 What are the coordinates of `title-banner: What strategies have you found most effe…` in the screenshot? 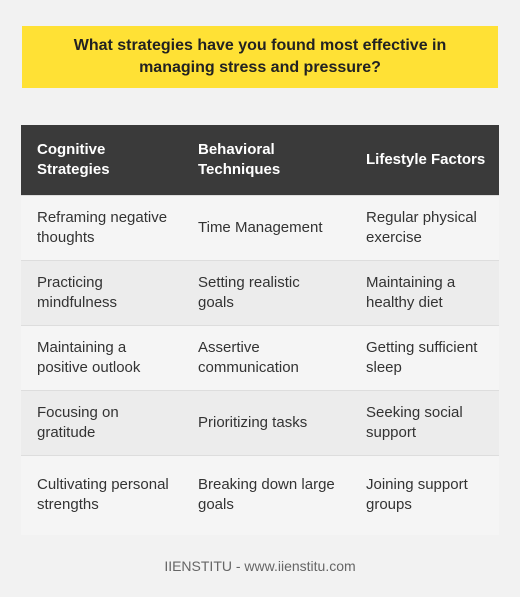 It's located at (260, 57).